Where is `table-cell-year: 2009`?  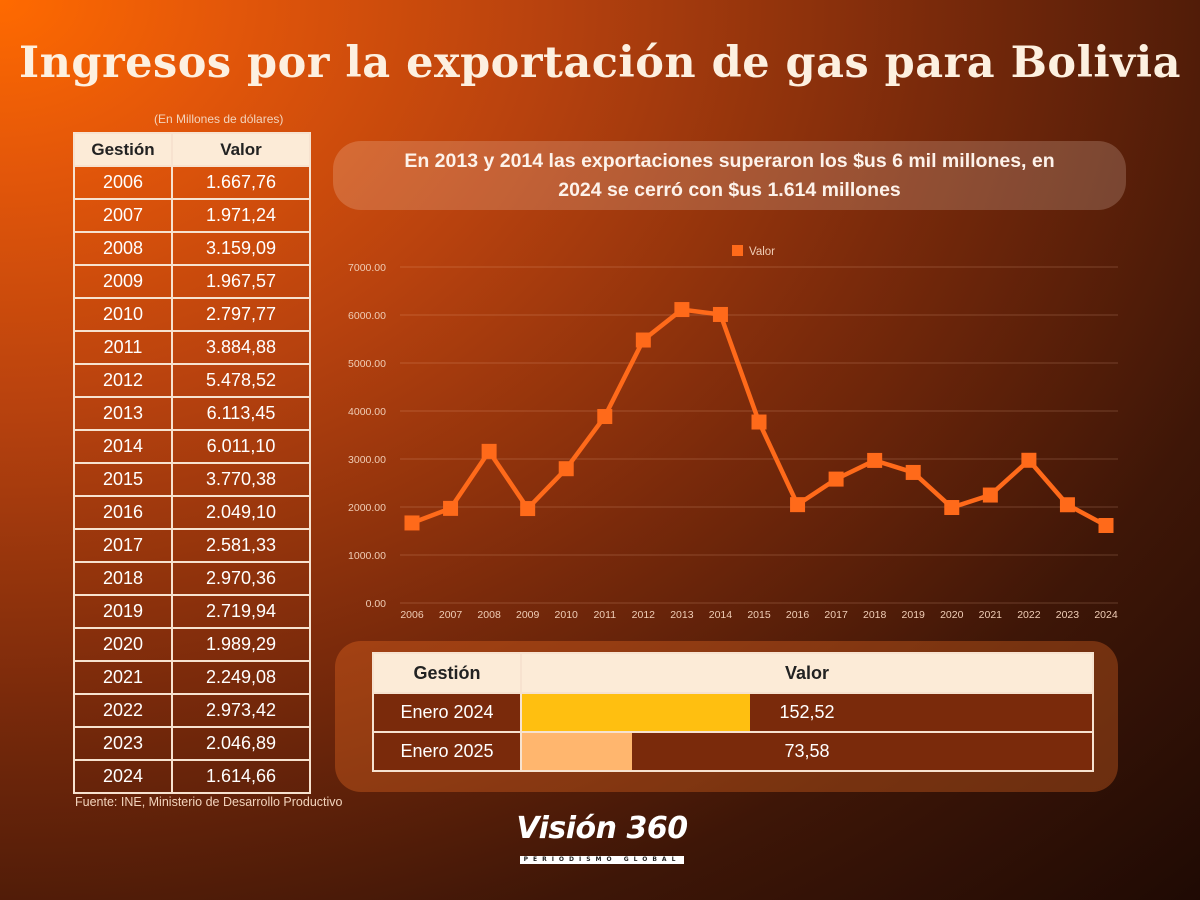 table-cell-year: 2009 is located at coordinates (123, 281).